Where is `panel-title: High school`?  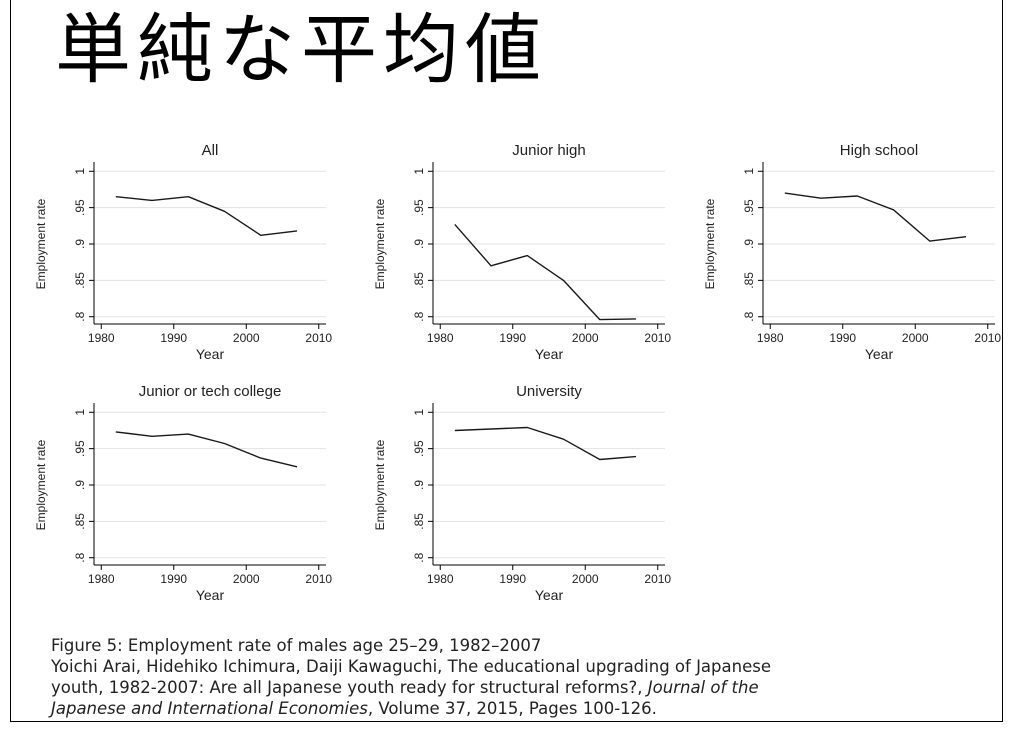
panel-title: High school is located at coordinates (879, 150).